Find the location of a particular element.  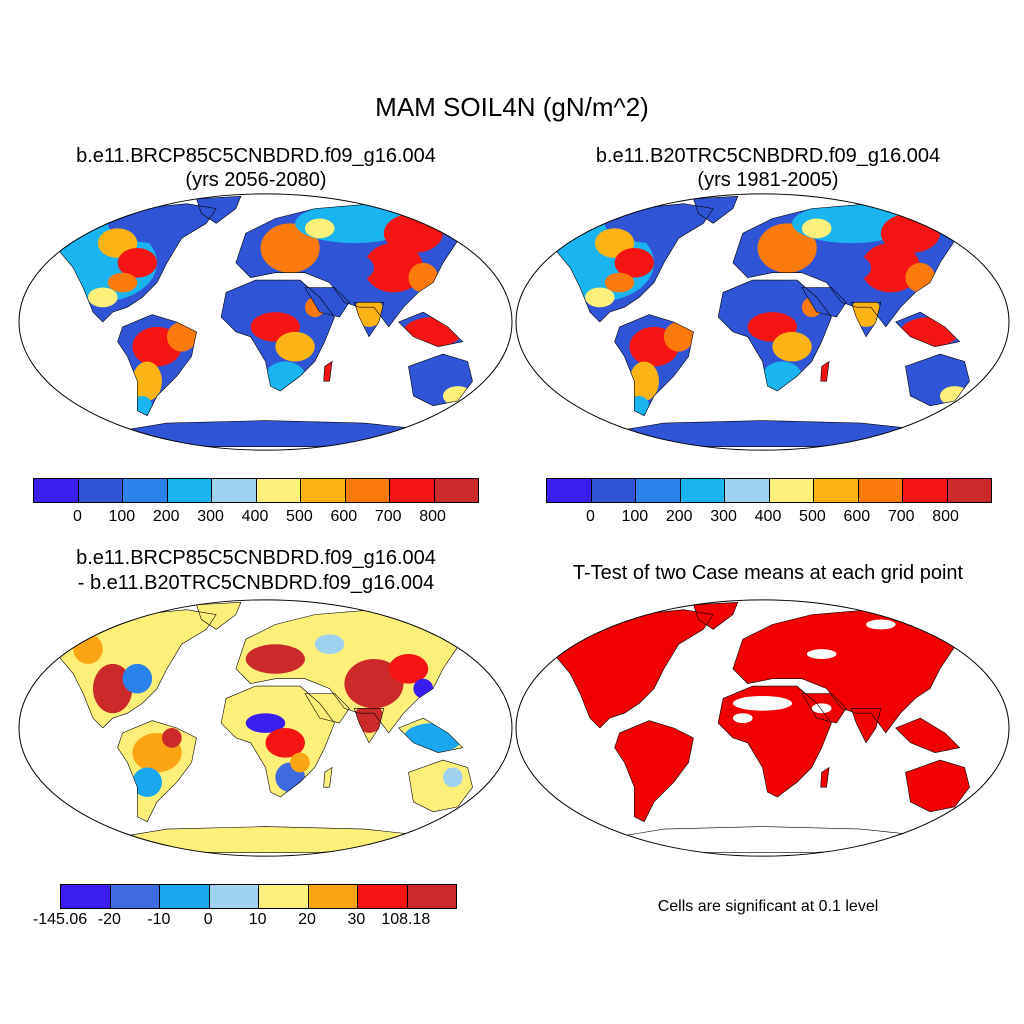

difference-colorbar-tick-label: 108.18 is located at coordinates (406, 919).